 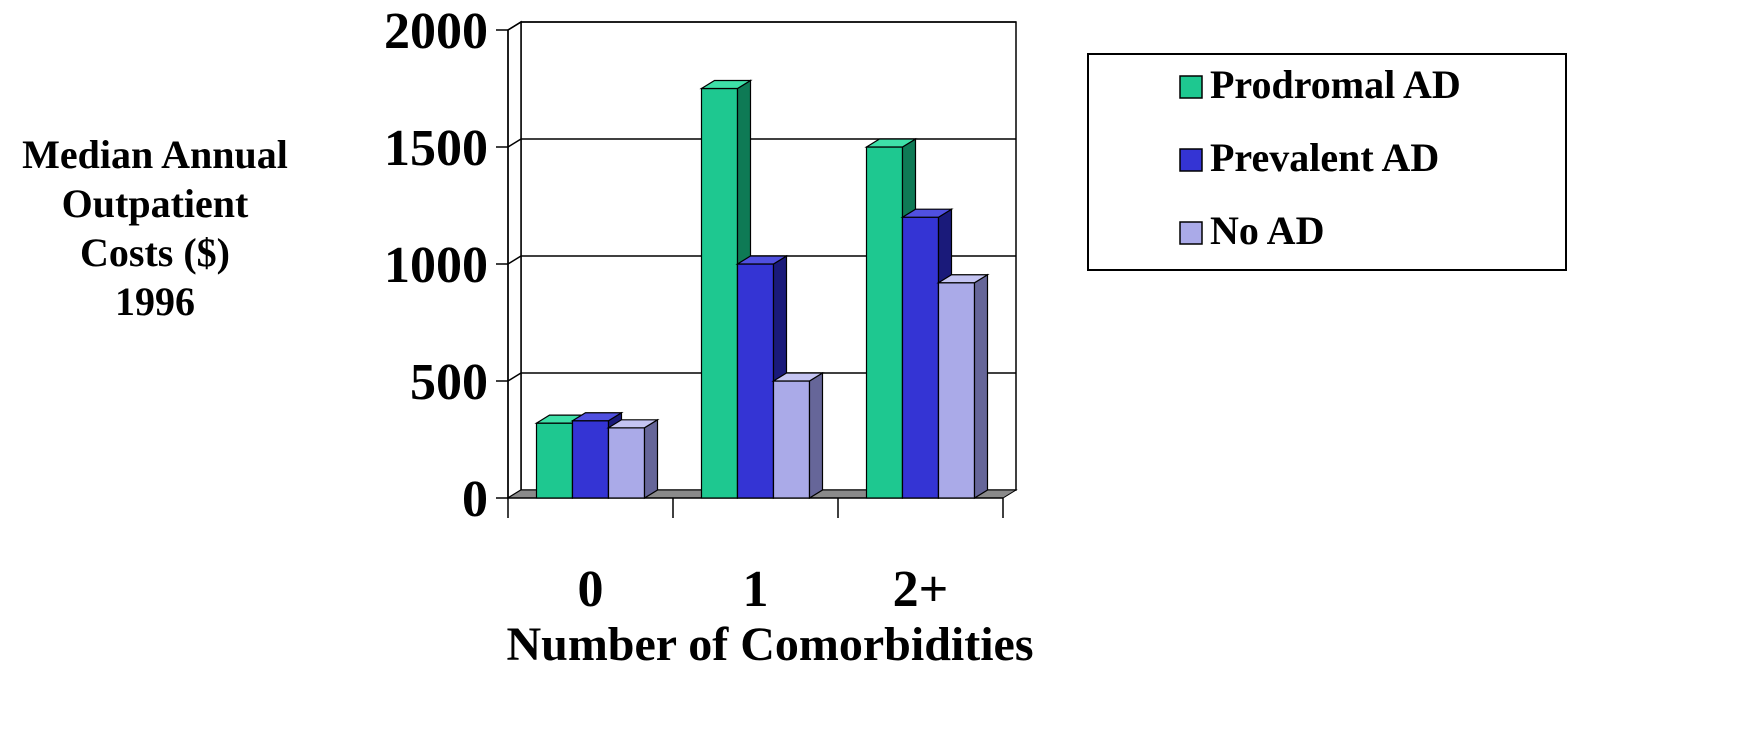 I want to click on legend-label: No AD, so click(x=1267, y=230).